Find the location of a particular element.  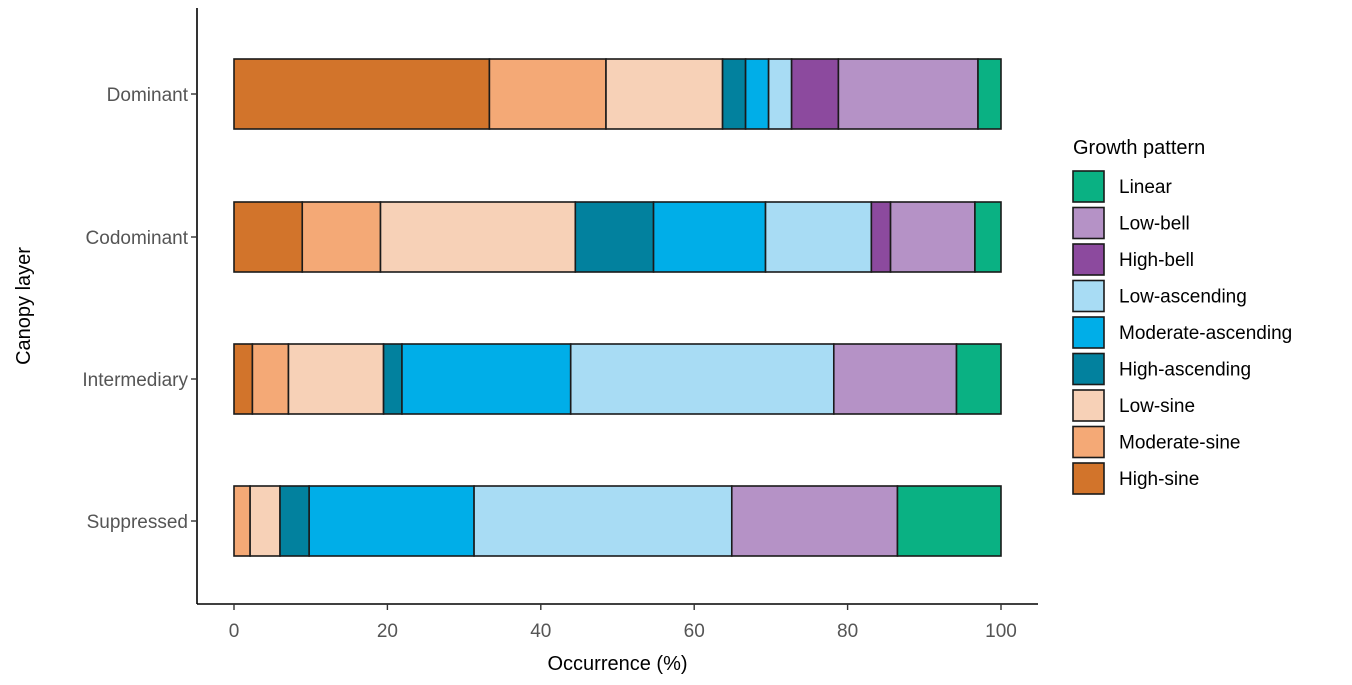

bar-segment-dominant-low-bell is located at coordinates (908, 94).